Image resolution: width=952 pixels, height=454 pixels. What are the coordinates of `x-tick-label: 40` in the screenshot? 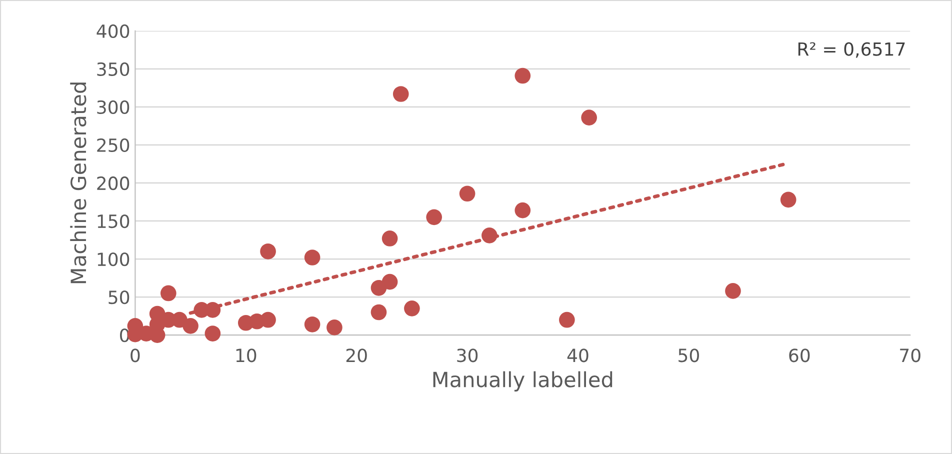 It's located at (577, 355).